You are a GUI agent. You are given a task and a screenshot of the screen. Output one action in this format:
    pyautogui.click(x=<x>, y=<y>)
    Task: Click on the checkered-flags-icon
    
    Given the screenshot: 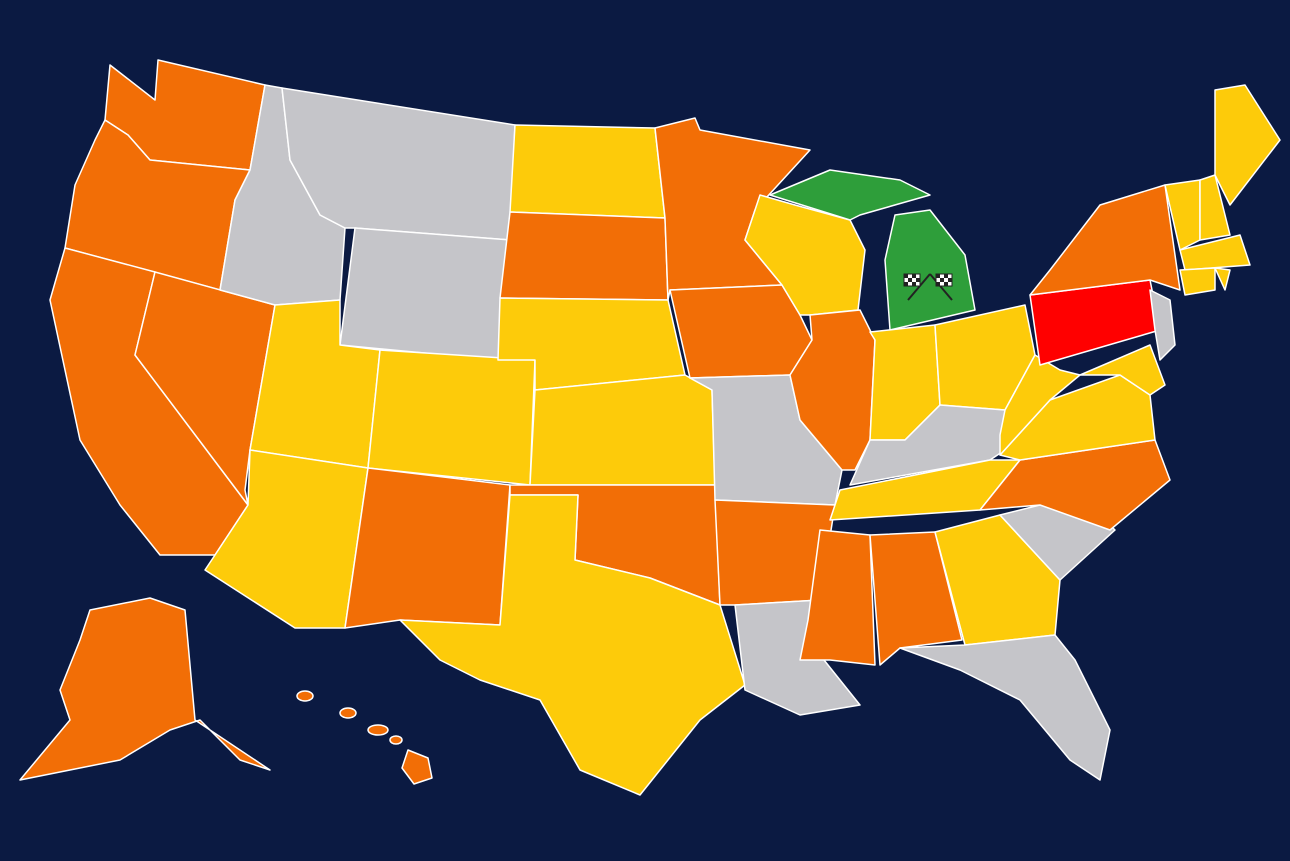 What is the action you would take?
    pyautogui.click(x=928, y=287)
    